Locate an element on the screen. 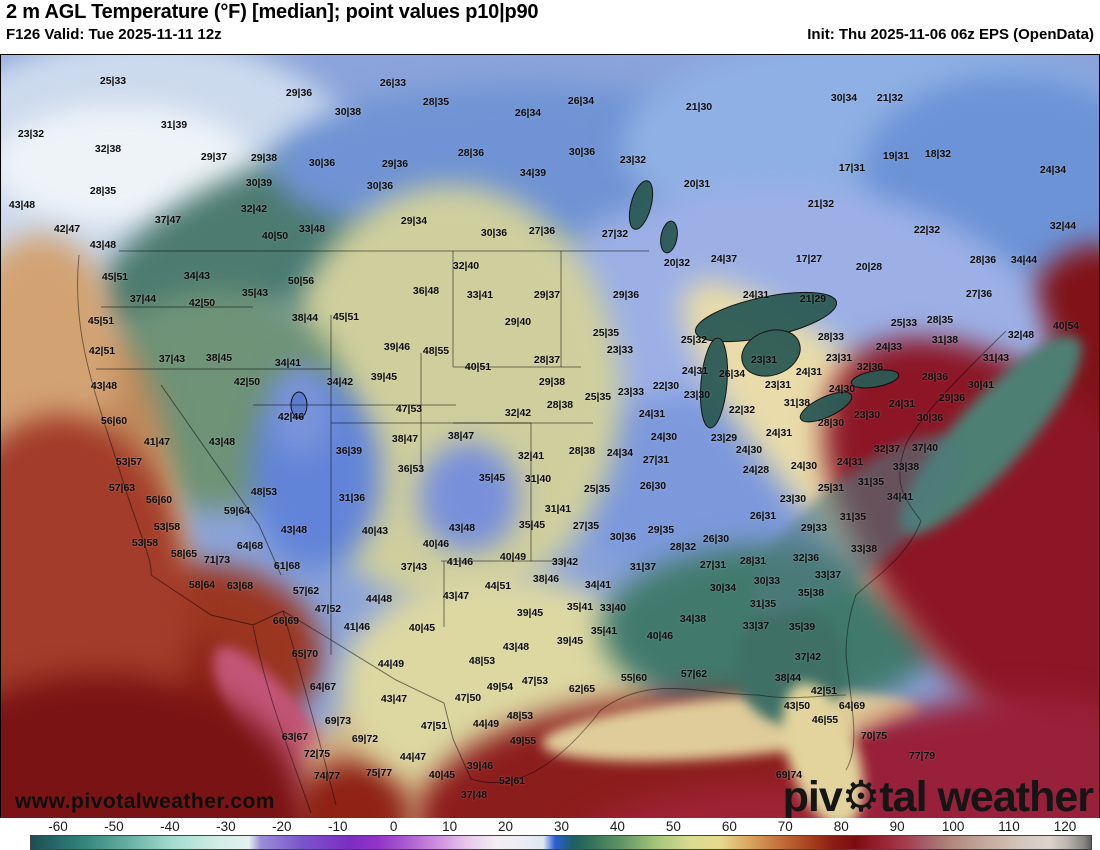  point-value: 42|47 is located at coordinates (67, 229).